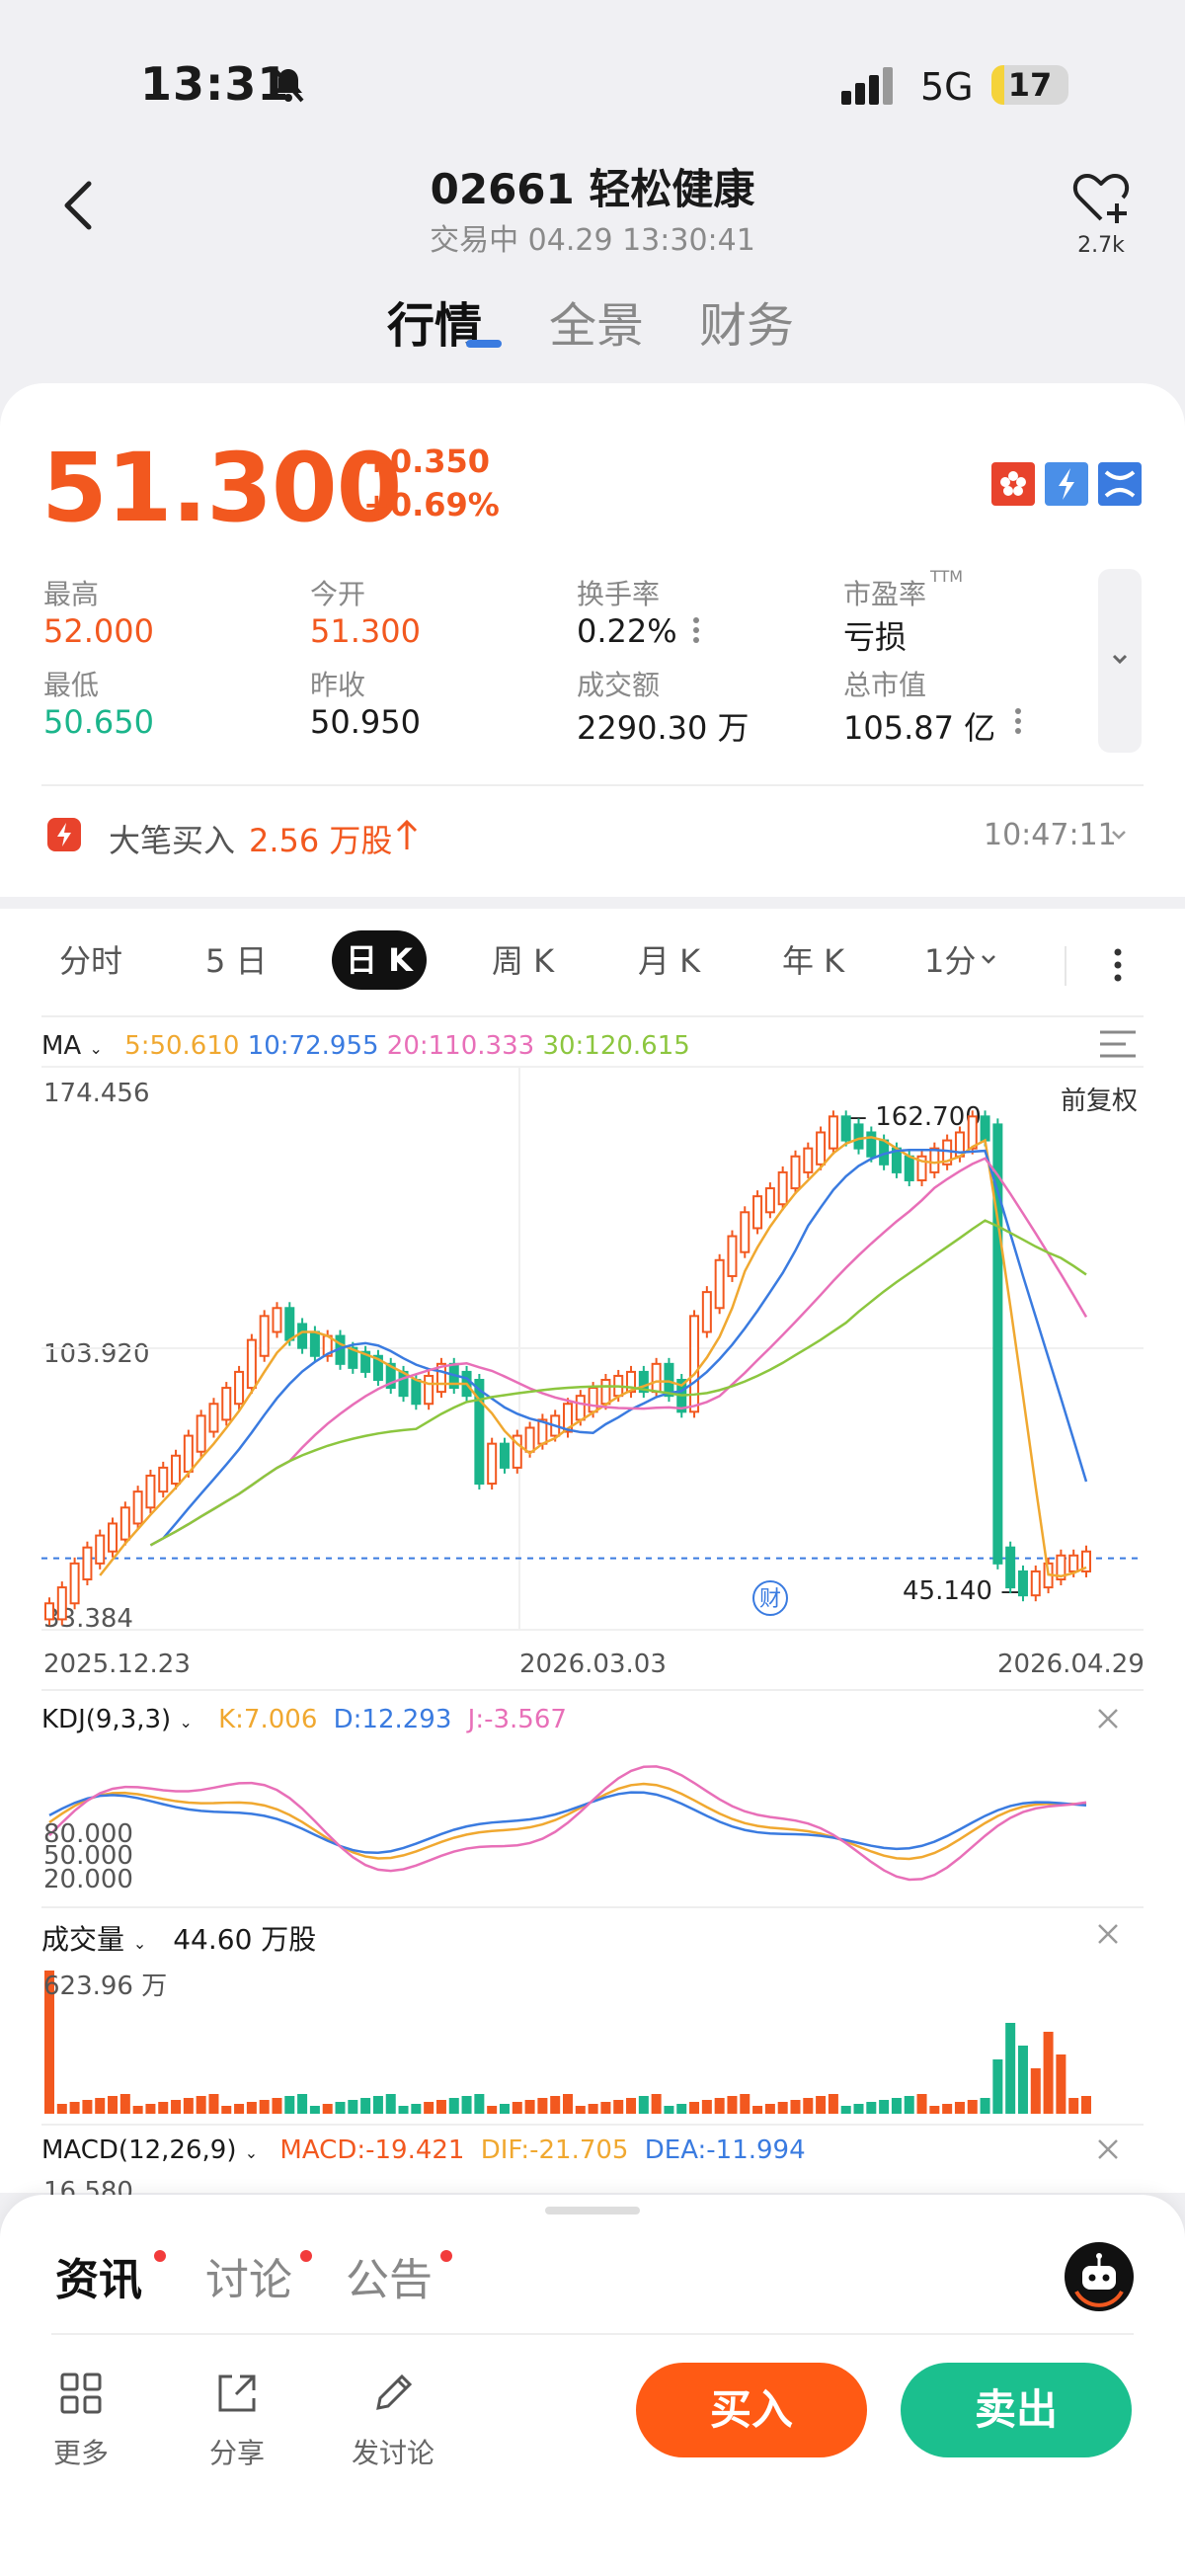  What do you see at coordinates (814, 961) in the screenshot?
I see `tab-yearly-k: 年 K` at bounding box center [814, 961].